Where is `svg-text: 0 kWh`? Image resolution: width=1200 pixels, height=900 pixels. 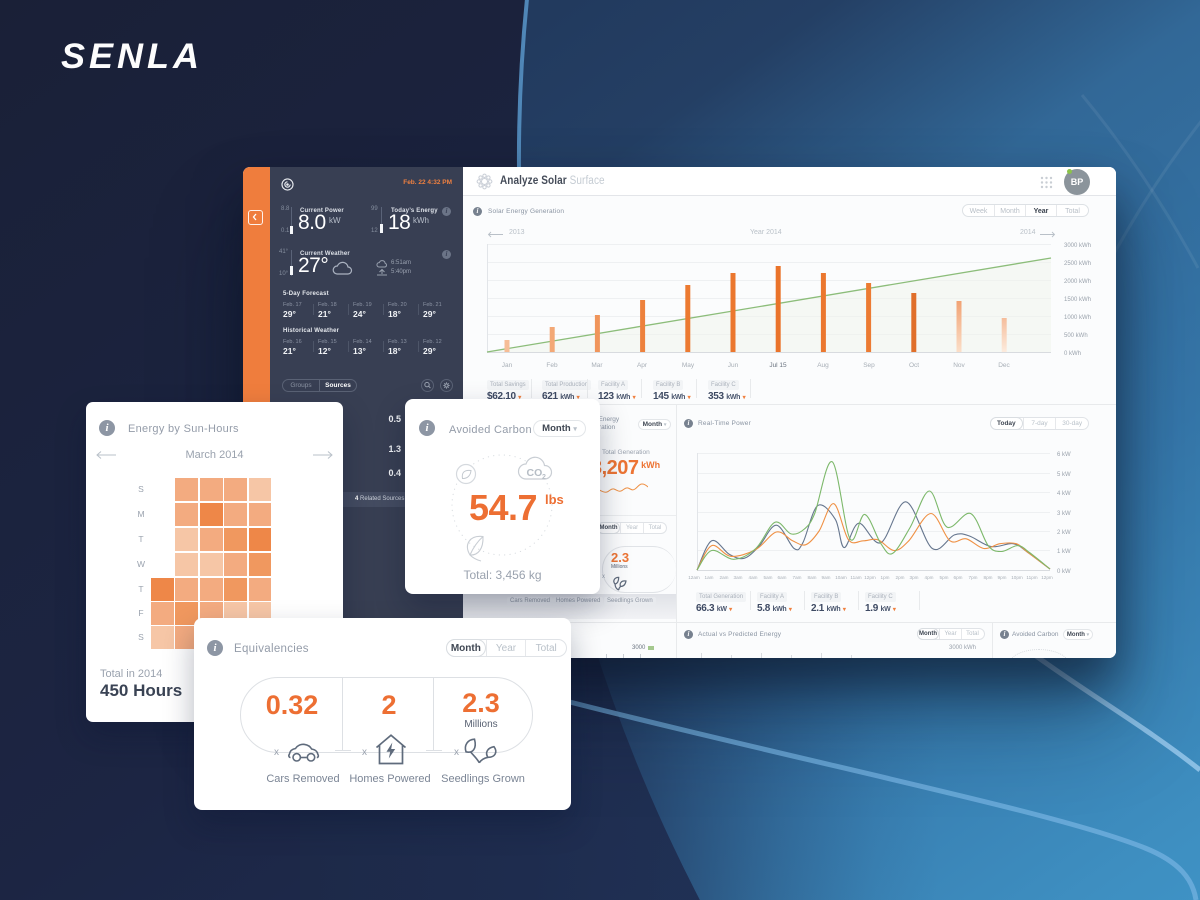
svg-text: 0 kWh is located at coordinates (1072, 354).